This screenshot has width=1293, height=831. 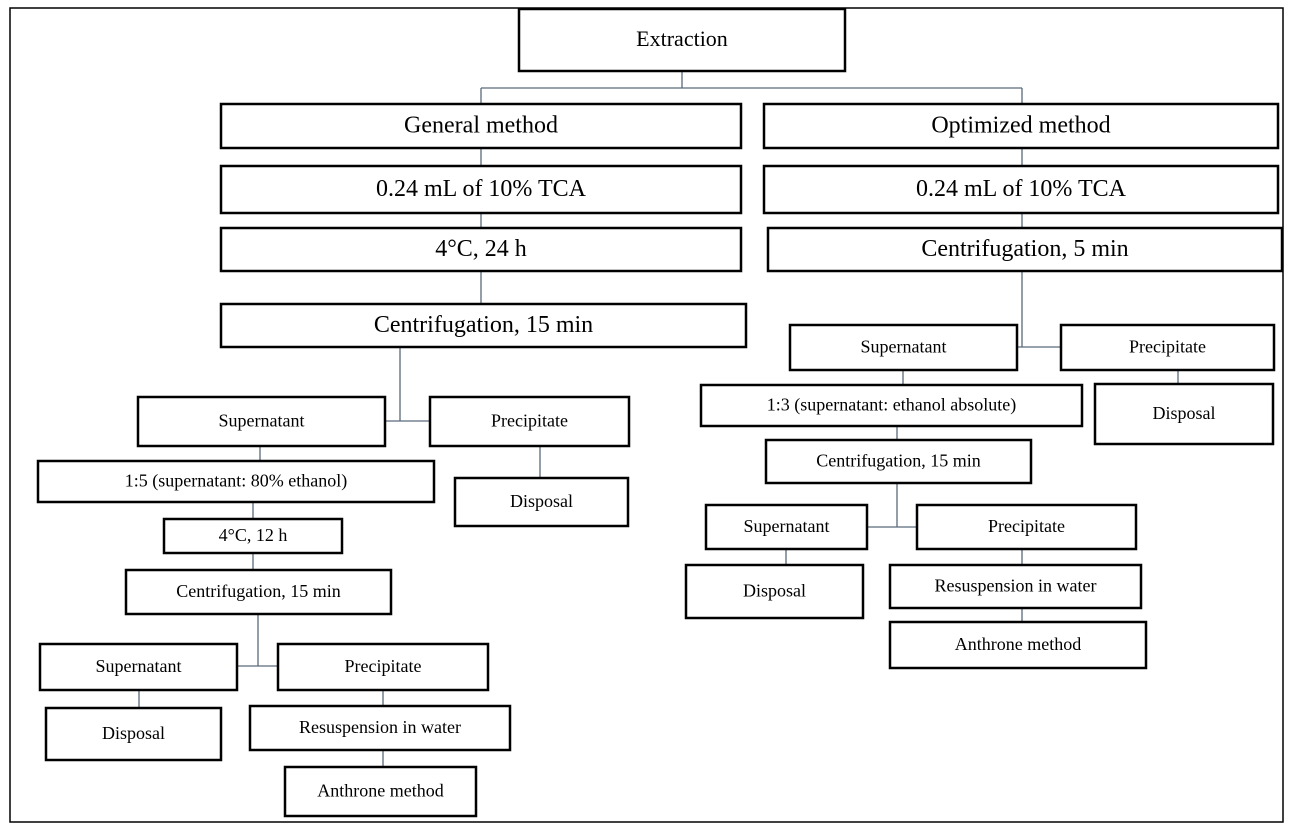 I want to click on node-label: 1:3 (supernatant: ethanol absolute), so click(x=891, y=405).